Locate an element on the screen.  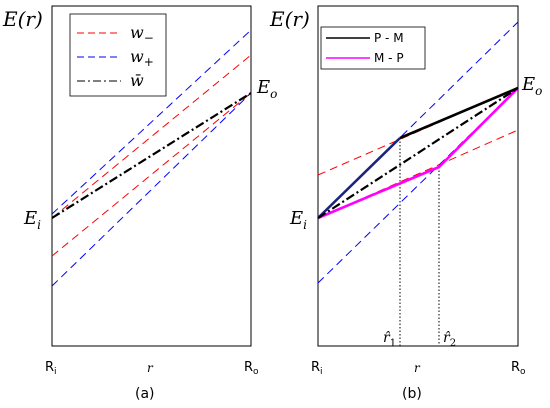
panel-b-mean-line is located at coordinates (418, 153).